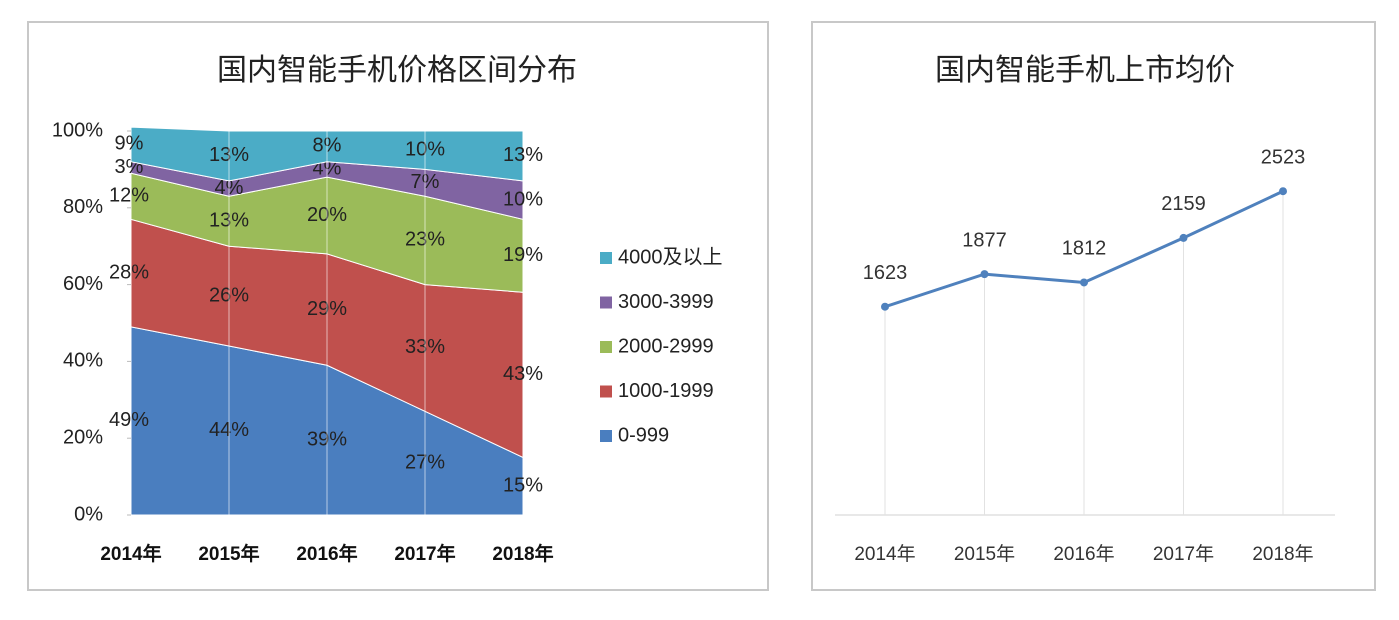 This screenshot has height=620, width=1399. Describe the element at coordinates (1283, 157) in the screenshot. I see `data-label: 2523` at that location.